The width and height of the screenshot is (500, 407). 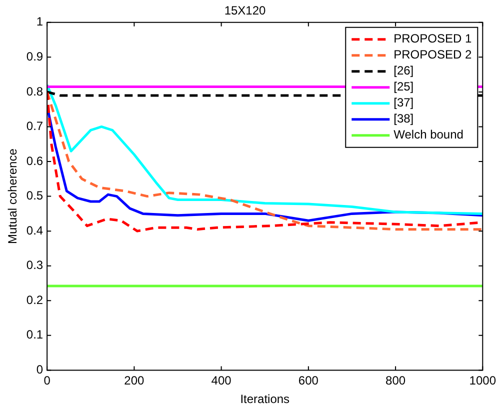 What do you see at coordinates (35, 299) in the screenshot?
I see `y-tick-label: 0.2` at bounding box center [35, 299].